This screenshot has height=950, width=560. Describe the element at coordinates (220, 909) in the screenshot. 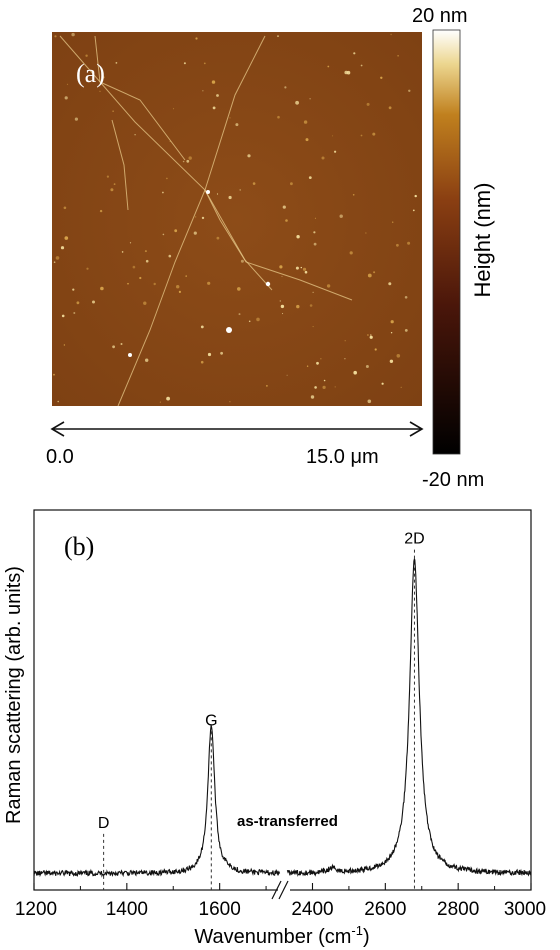

I see `x-tick-label: 1600` at that location.